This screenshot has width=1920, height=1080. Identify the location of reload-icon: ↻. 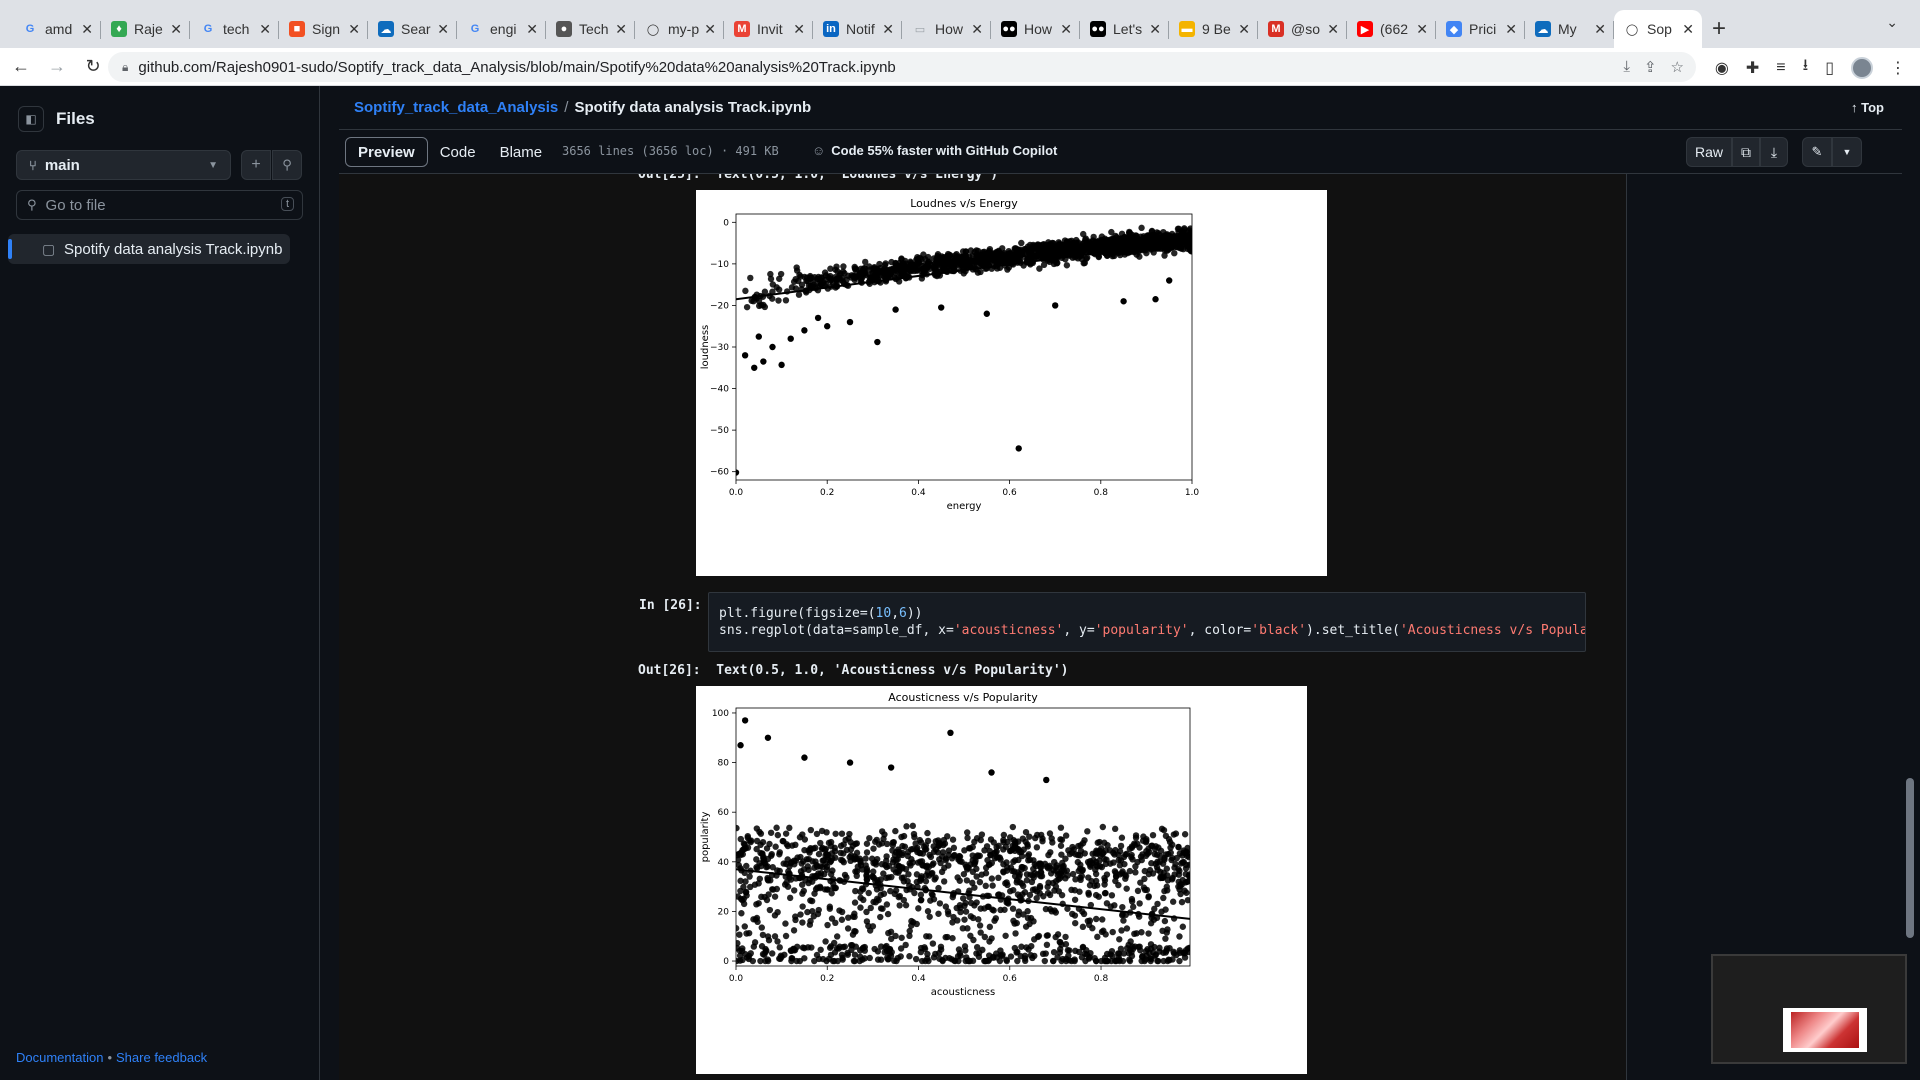
(93, 66).